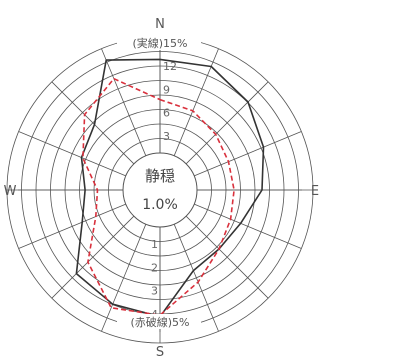 Image resolution: width=398 pixels, height=361 pixels. I want to click on compass-west: W, so click(10, 191).